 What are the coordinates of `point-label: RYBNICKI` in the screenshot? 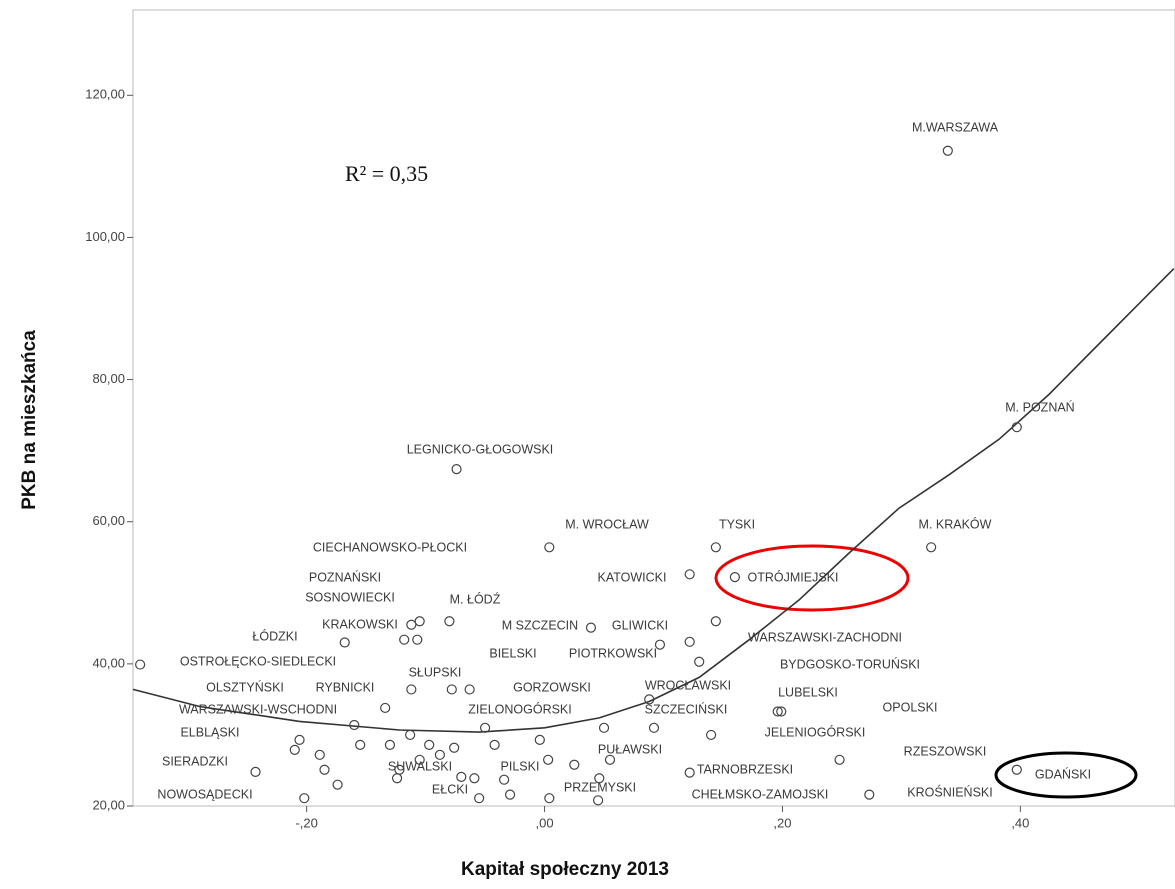 It's located at (345, 687).